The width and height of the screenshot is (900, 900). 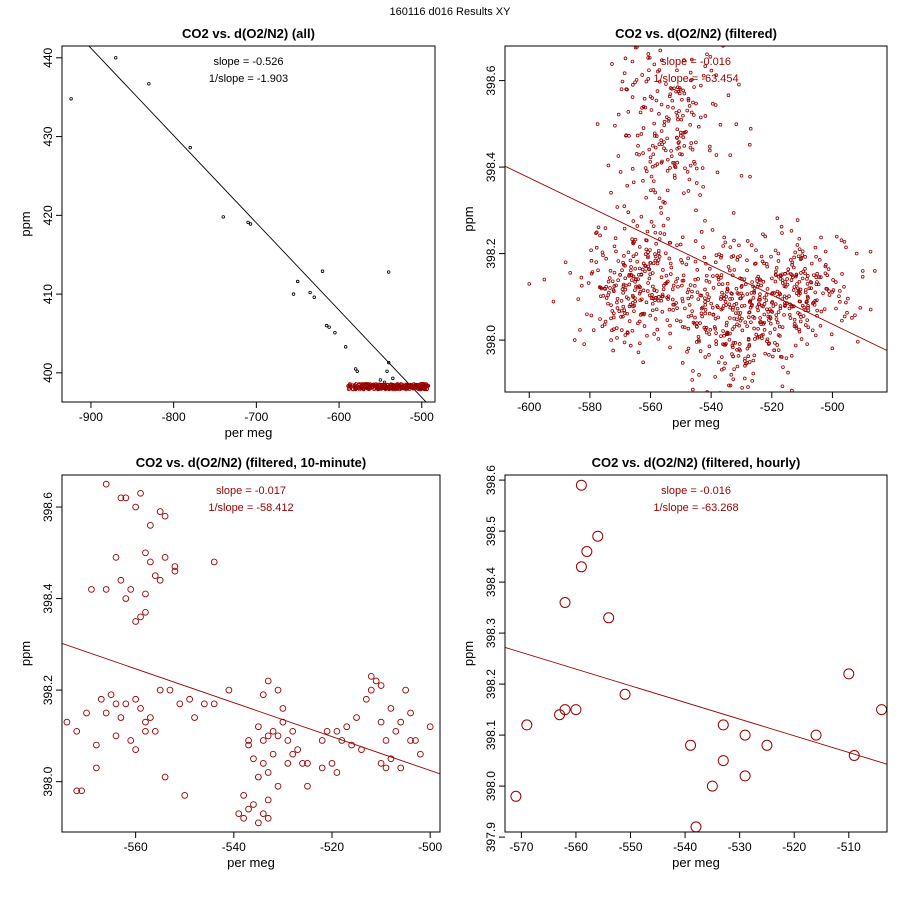 I want to click on y-tick-label: 400, so click(x=48, y=373).